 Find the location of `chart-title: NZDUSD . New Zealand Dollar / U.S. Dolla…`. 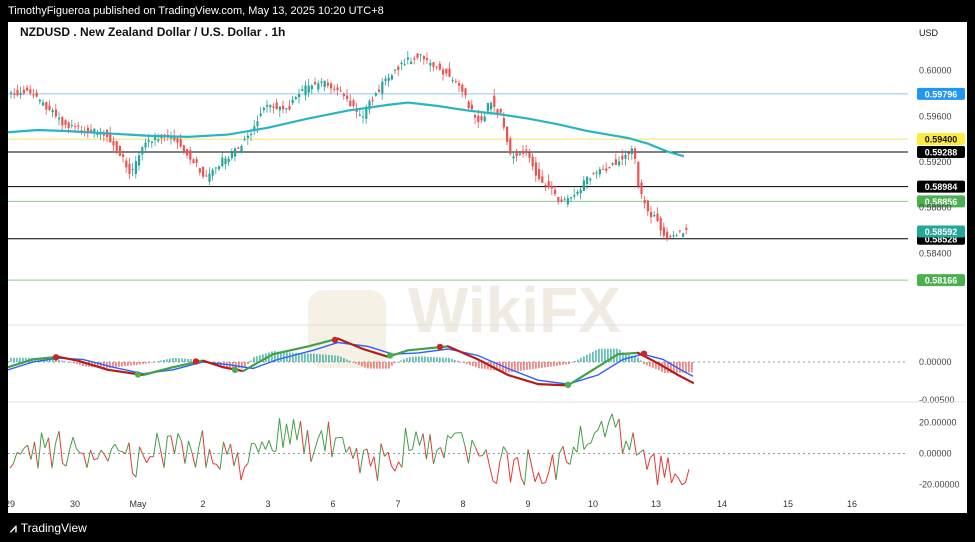

chart-title: NZDUSD . New Zealand Dollar / U.S. Dolla… is located at coordinates (152, 32).